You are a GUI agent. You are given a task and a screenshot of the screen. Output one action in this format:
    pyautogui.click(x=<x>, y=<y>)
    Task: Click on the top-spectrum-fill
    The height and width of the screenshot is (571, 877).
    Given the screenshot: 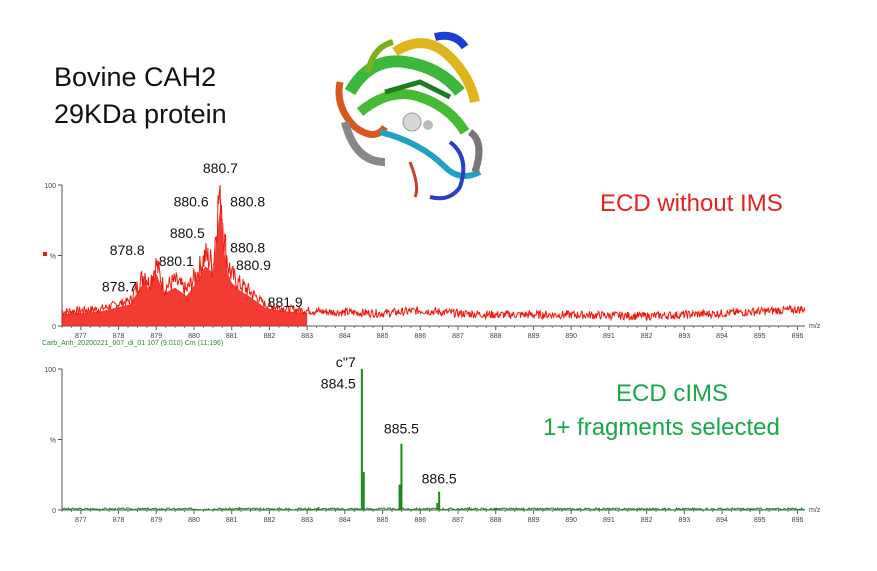 What is the action you would take?
    pyautogui.click(x=185, y=266)
    